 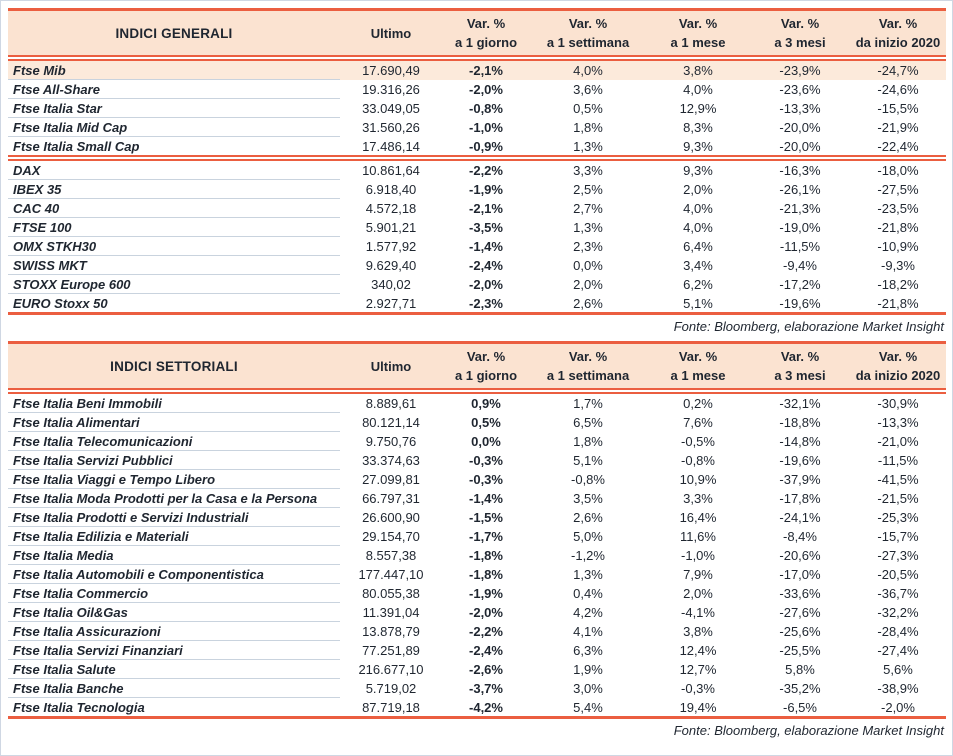 What do you see at coordinates (391, 517) in the screenshot?
I see `value-cell: 26.600,90` at bounding box center [391, 517].